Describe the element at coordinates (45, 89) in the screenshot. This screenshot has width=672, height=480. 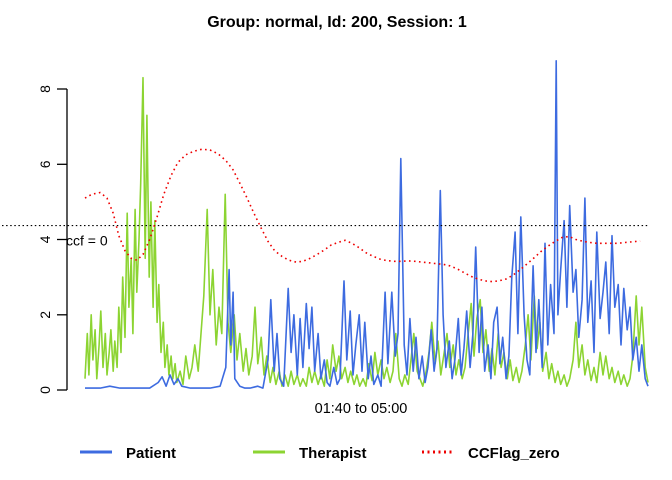
I see `y-tick-label: 8` at that location.